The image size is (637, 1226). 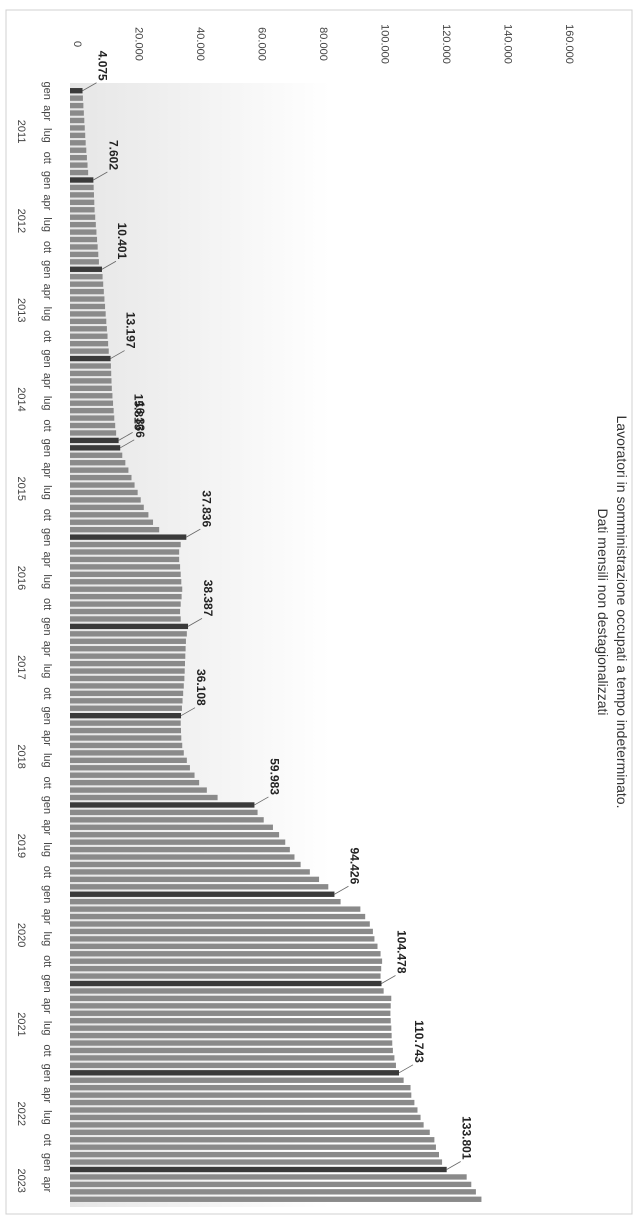 What do you see at coordinates (262, 44) in the screenshot?
I see `value-tick-label: 60.000` at bounding box center [262, 44].